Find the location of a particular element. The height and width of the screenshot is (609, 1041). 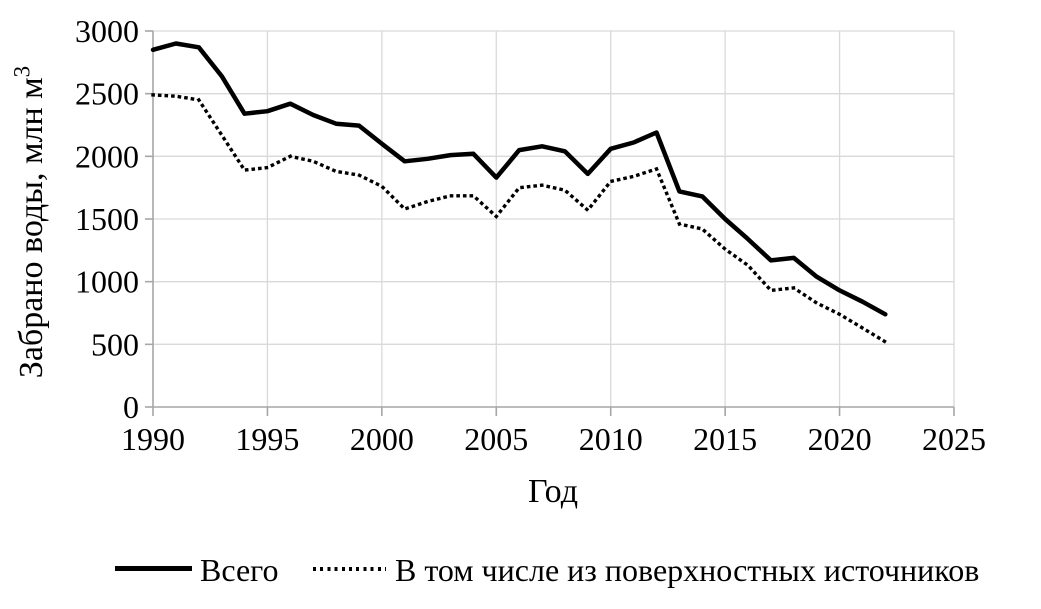

x-tick-label: 2000 is located at coordinates (382, 439).